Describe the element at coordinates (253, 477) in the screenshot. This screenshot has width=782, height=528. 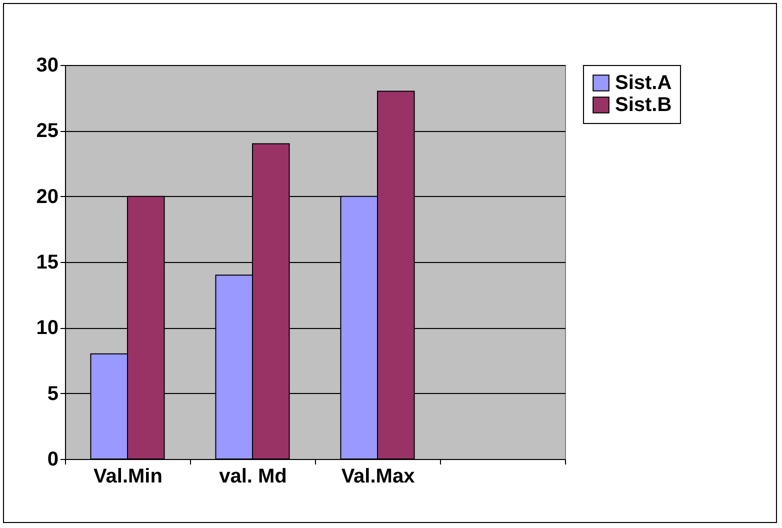
I see `x-tick-label: val. Md` at that location.